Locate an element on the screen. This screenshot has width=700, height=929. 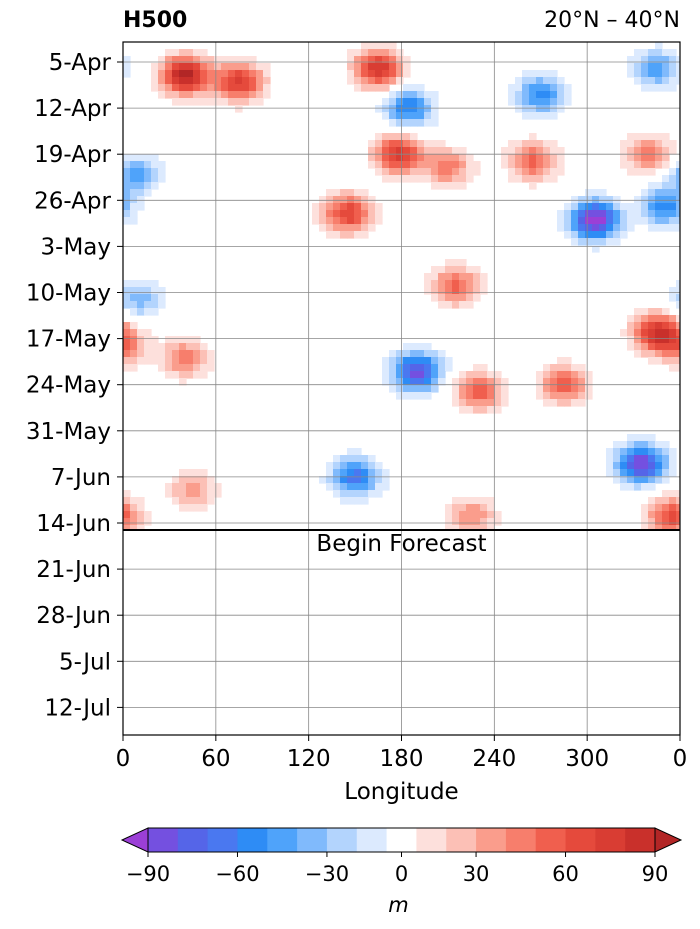
colorbar-swatch is located at coordinates (193, 840).